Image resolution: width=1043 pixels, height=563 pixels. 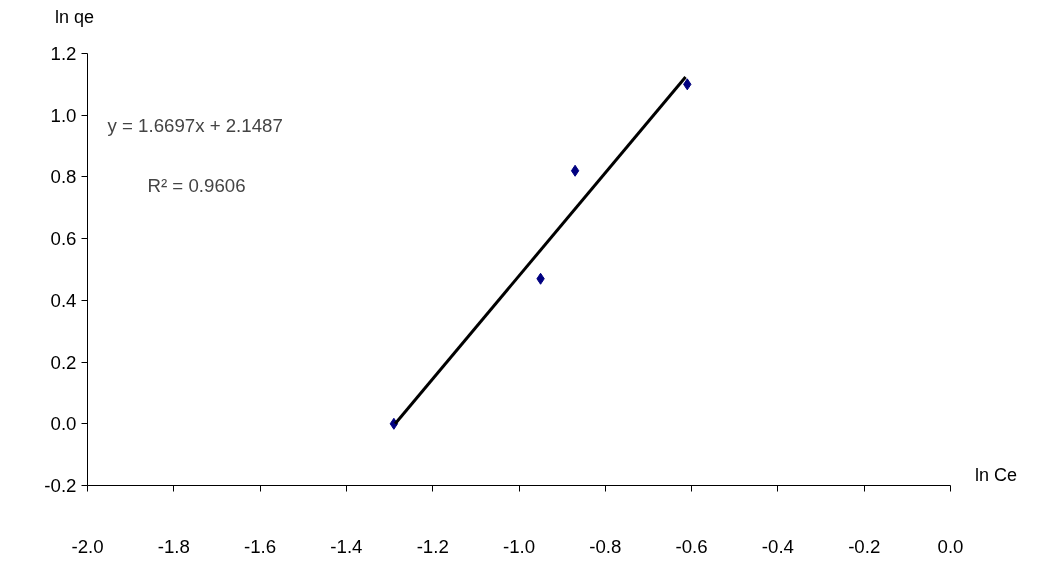 I want to click on x-axis-title: ln Ce, so click(x=996, y=475).